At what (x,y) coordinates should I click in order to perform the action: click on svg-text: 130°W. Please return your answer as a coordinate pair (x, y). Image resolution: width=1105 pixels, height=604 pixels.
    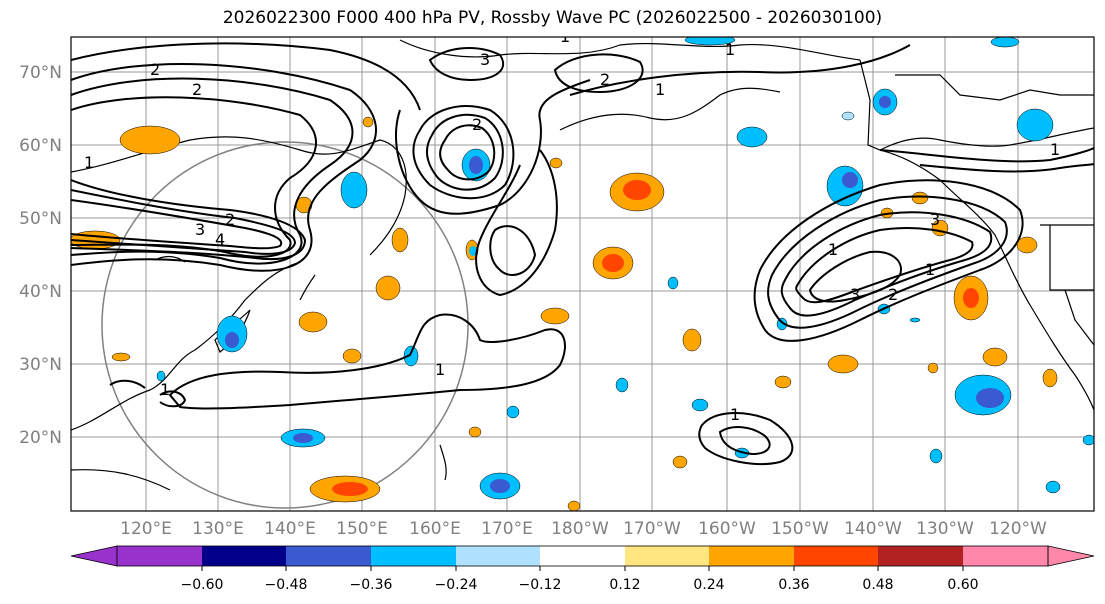
    Looking at the image, I should click on (945, 529).